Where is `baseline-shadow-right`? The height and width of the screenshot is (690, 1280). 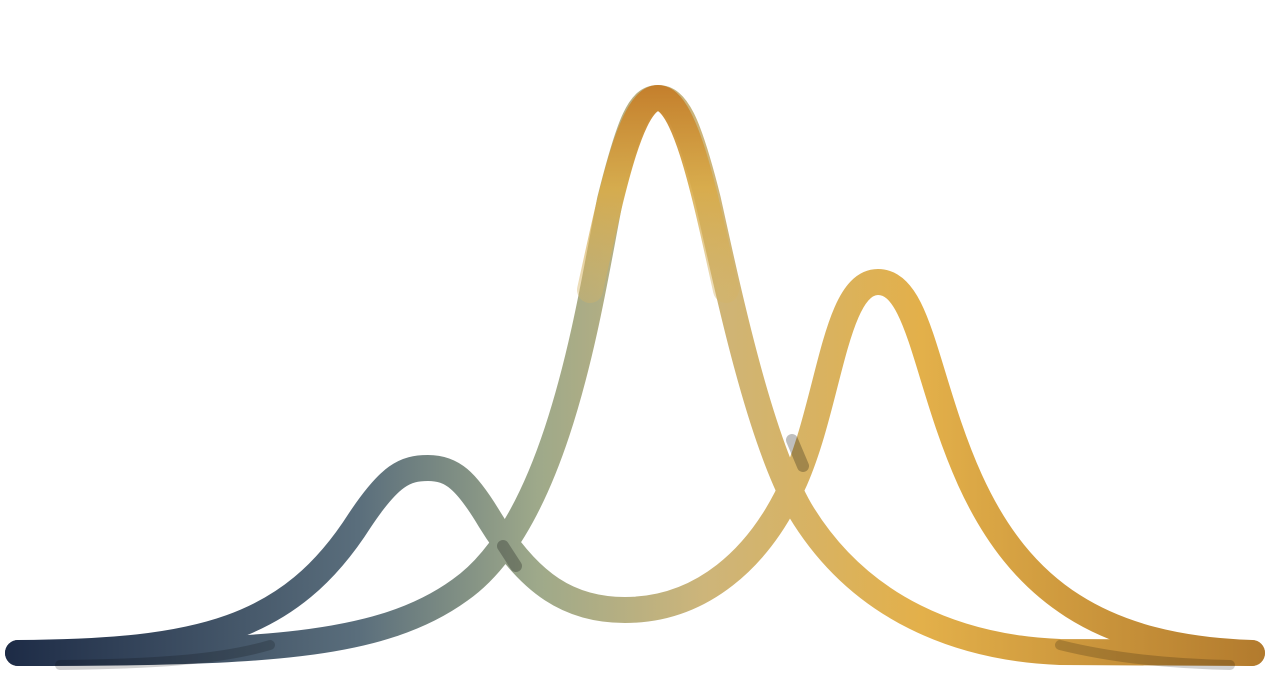 baseline-shadow-right is located at coordinates (1145, 655).